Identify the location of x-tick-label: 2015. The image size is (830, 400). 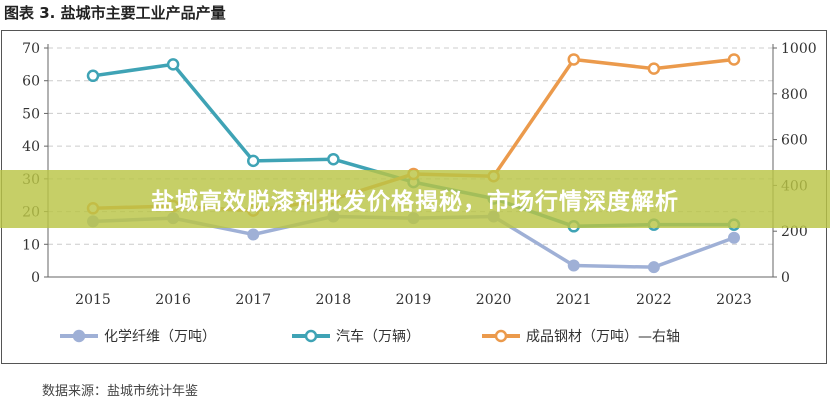
(93, 300).